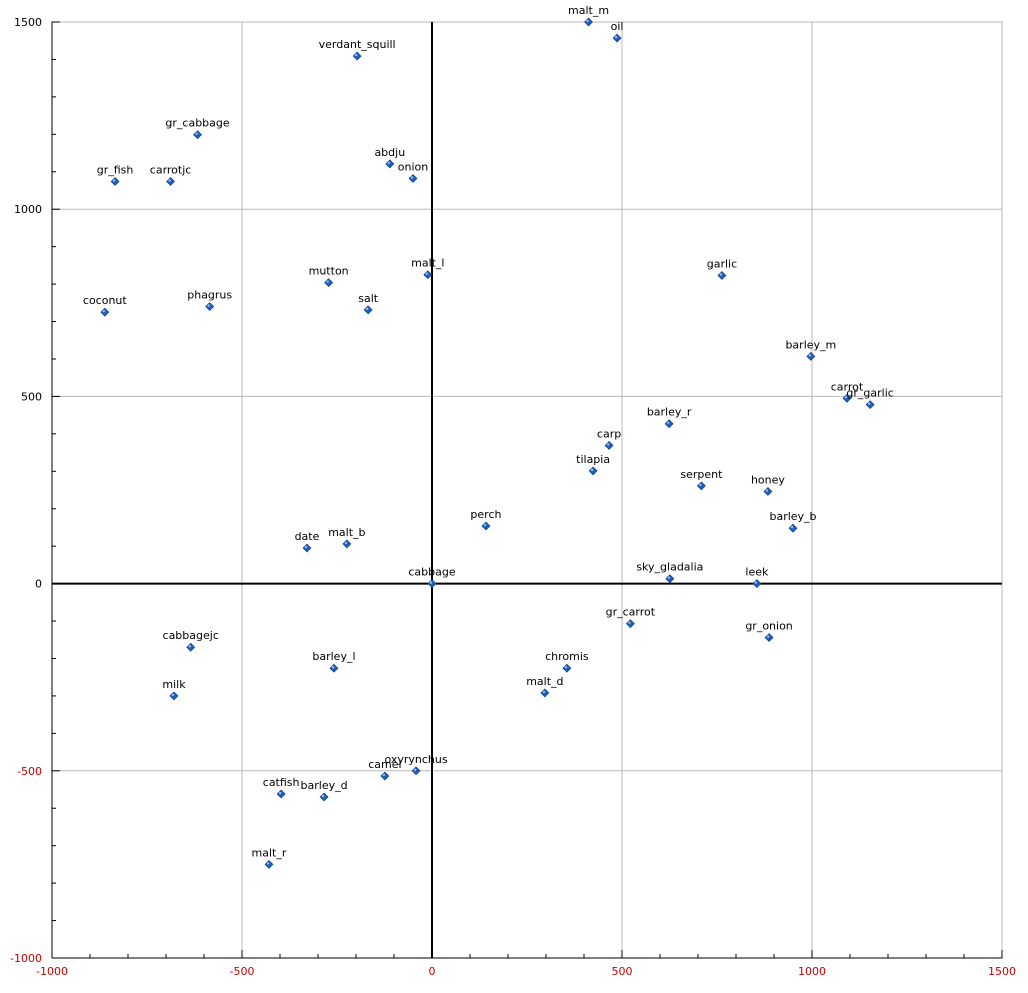  I want to click on point-label: gr_carrot, so click(631, 612).